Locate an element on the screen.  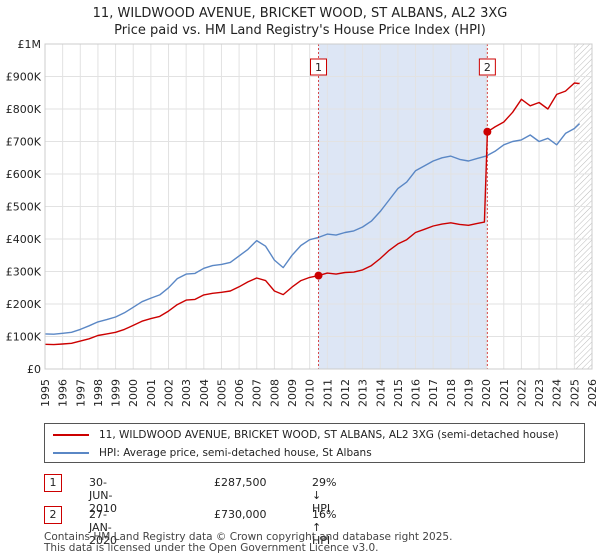
x-tick-label: 2025 is located at coordinates (574, 393).